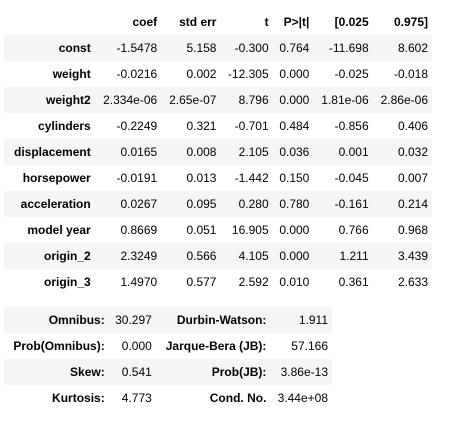  I want to click on p-value-cell: 0.036, so click(294, 152).